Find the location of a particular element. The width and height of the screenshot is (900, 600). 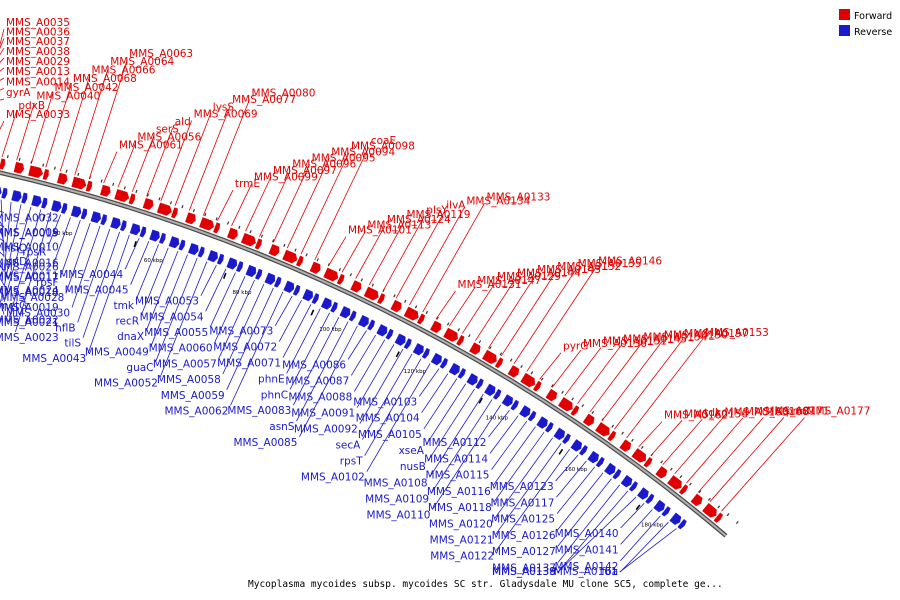

reverse-label-mms-a0043: MMS_A0043 is located at coordinates (54, 359).